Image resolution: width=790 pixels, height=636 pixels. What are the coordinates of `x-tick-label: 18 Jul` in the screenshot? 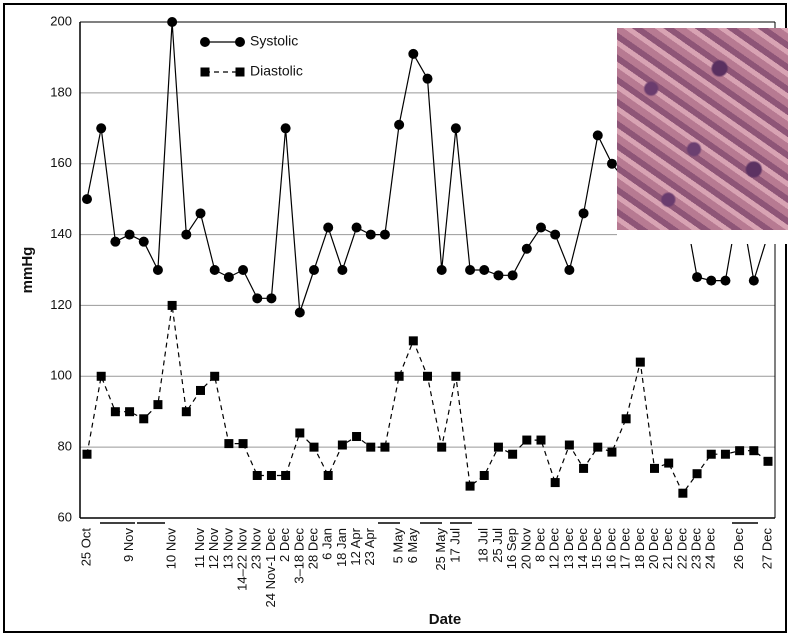 It's located at (483, 545).